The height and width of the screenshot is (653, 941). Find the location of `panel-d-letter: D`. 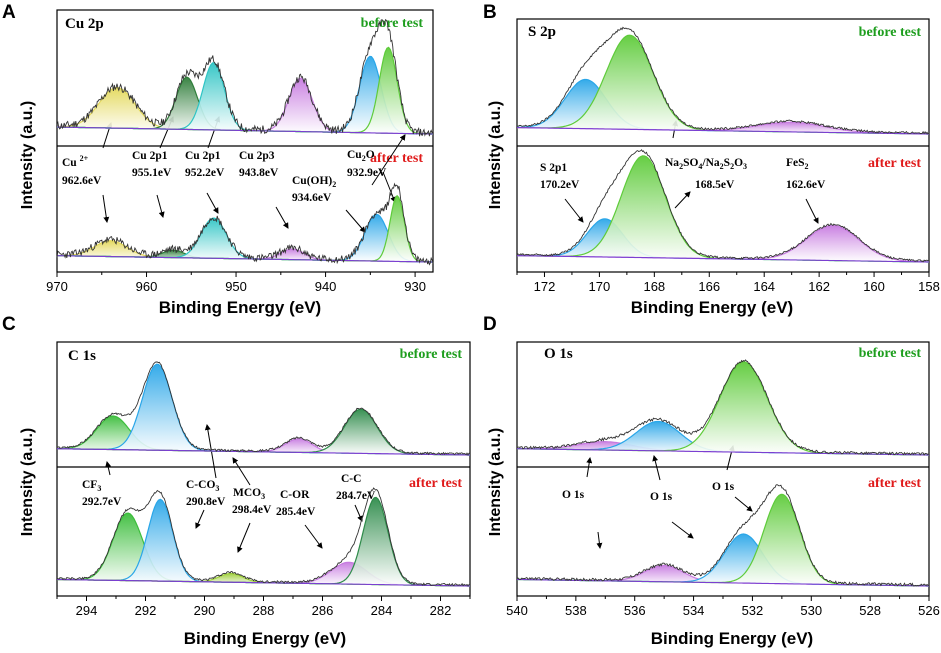

panel-d-letter: D is located at coordinates (490, 324).